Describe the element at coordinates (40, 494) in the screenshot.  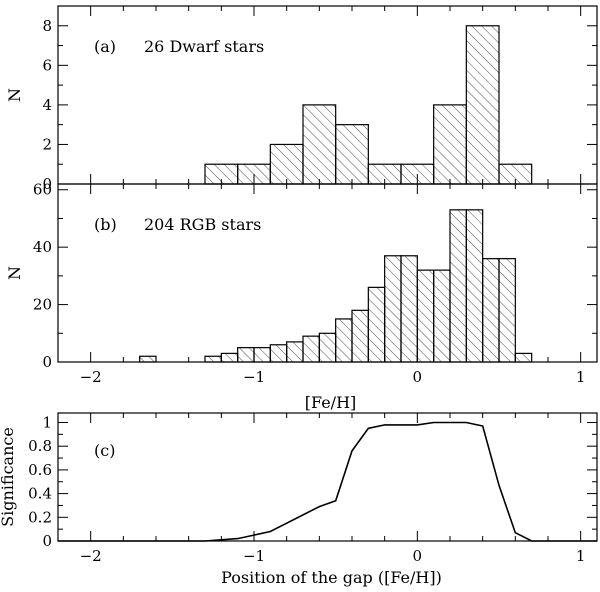
I see `y-tick-label: 0.4` at that location.